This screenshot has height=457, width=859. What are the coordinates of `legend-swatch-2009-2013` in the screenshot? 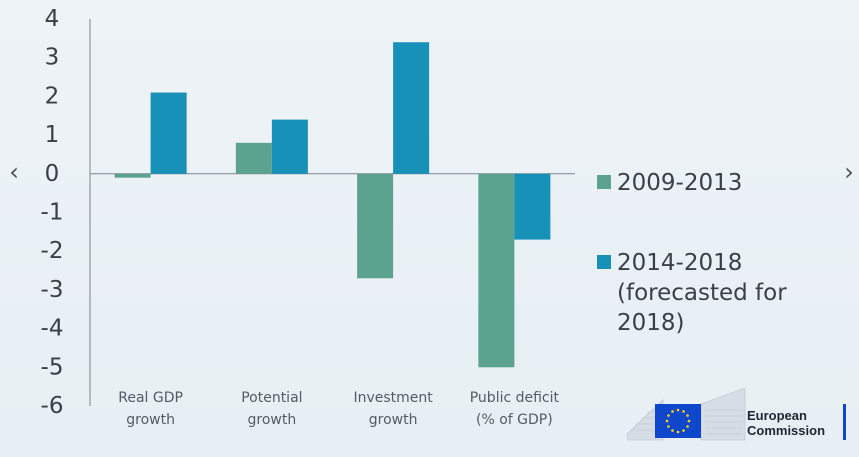 It's located at (604, 182).